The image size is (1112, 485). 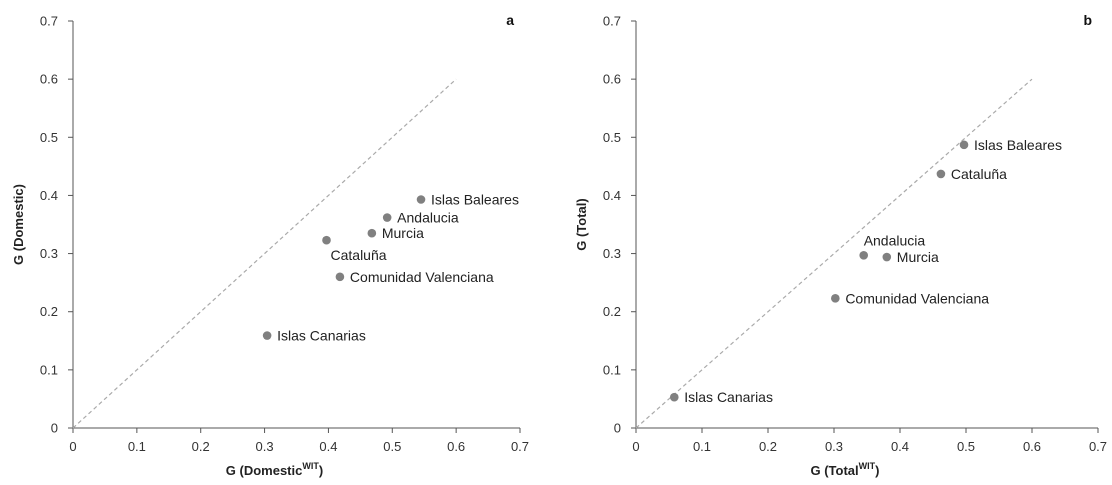 What do you see at coordinates (1087, 20) in the screenshot?
I see `panel-letter: b` at bounding box center [1087, 20].